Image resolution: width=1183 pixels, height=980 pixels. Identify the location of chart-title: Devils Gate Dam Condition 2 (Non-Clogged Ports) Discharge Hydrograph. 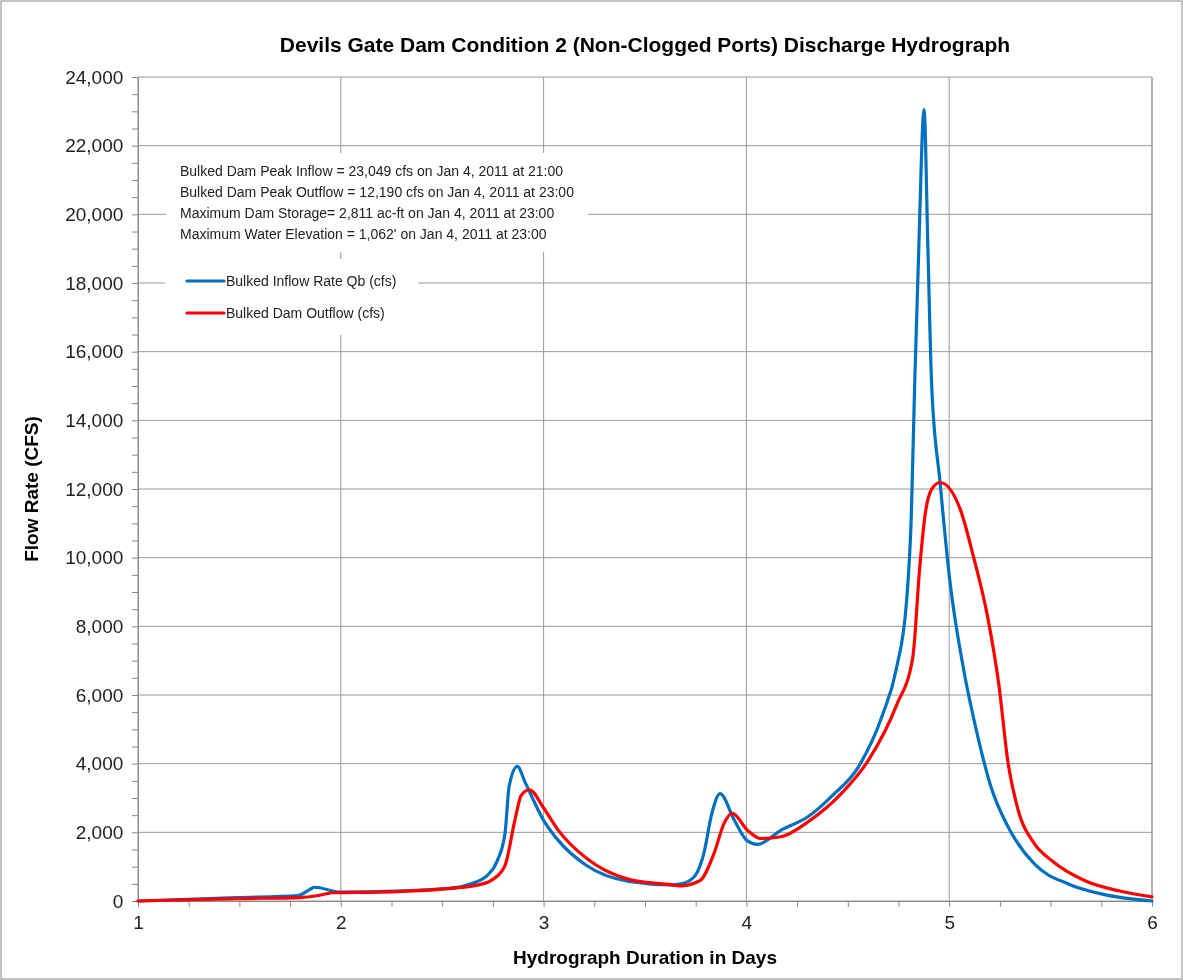
(645, 44).